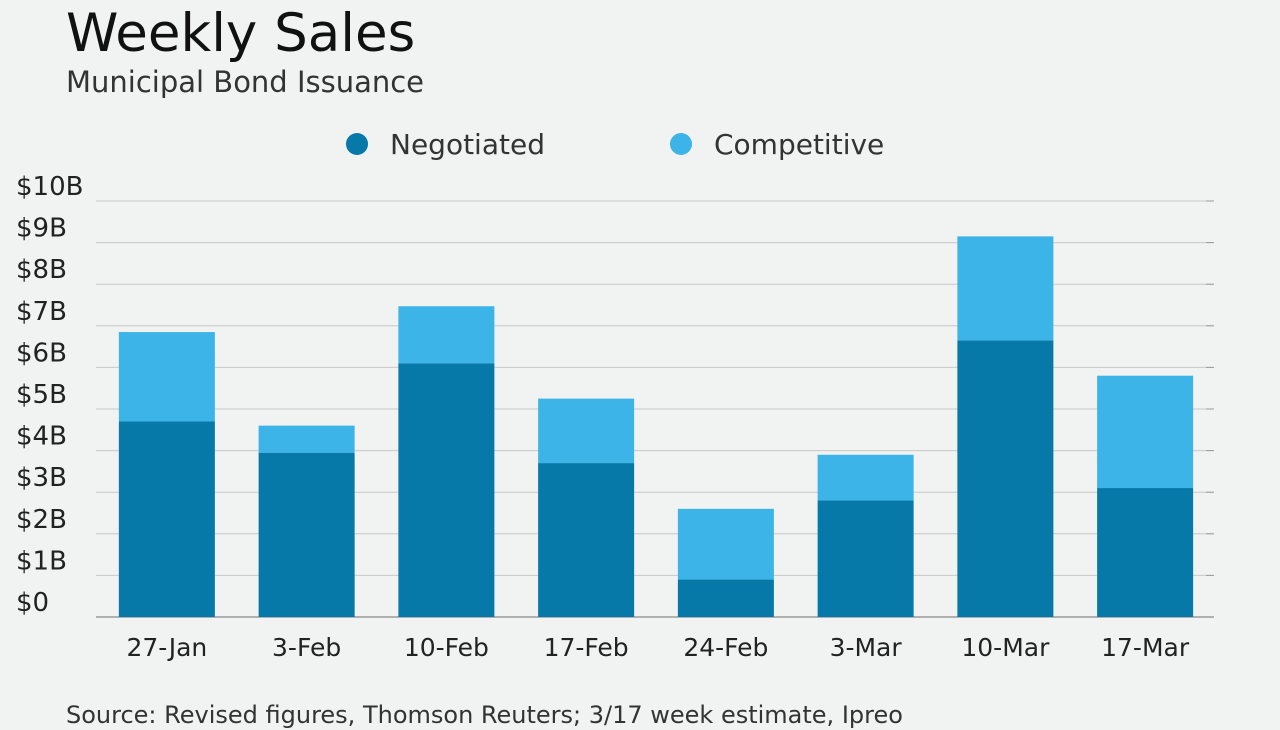  What do you see at coordinates (41, 270) in the screenshot?
I see `y-tick-label: $8B` at bounding box center [41, 270].